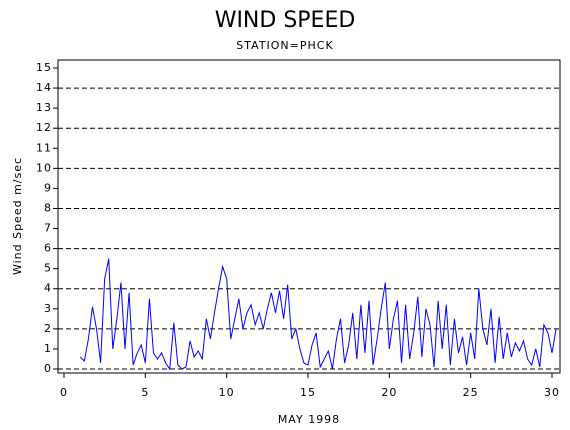 Image resolution: width=570 pixels, height=430 pixels. What do you see at coordinates (285, 20) in the screenshot?
I see `chart-title: WIND SPEED` at bounding box center [285, 20].